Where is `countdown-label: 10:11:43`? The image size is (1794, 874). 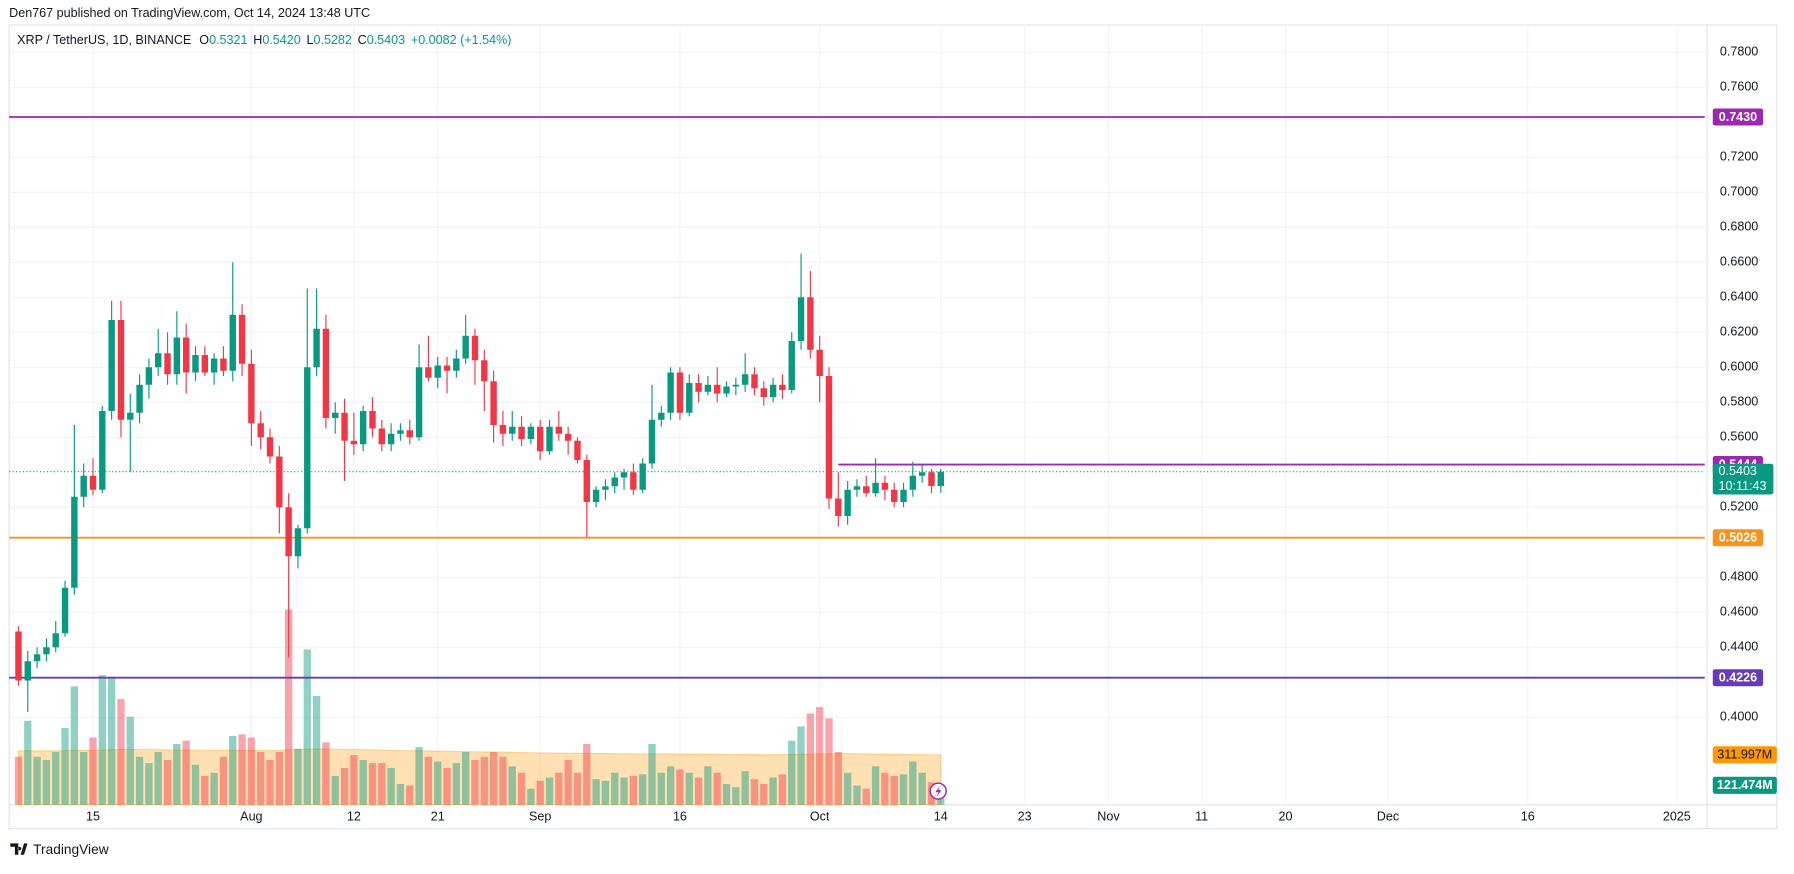 countdown-label: 10:11:43 is located at coordinates (1742, 486).